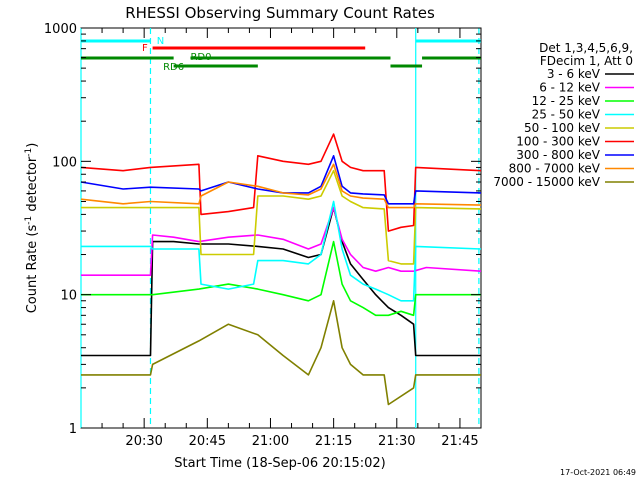  Describe the element at coordinates (64, 162) in the screenshot. I see `y-tick-label: 100` at that location.